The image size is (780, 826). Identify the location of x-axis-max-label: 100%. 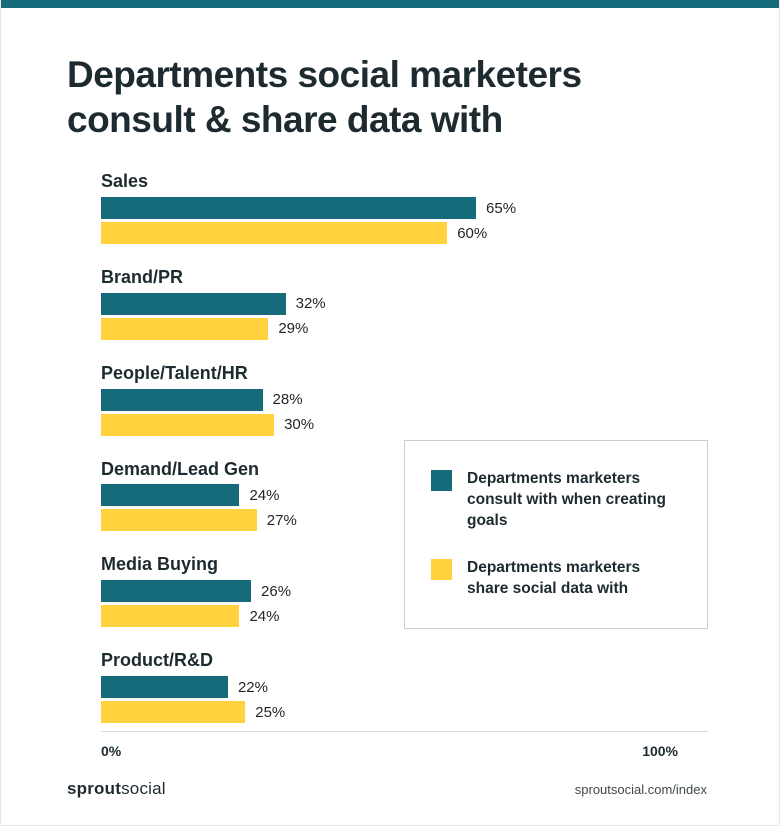
(660, 751).